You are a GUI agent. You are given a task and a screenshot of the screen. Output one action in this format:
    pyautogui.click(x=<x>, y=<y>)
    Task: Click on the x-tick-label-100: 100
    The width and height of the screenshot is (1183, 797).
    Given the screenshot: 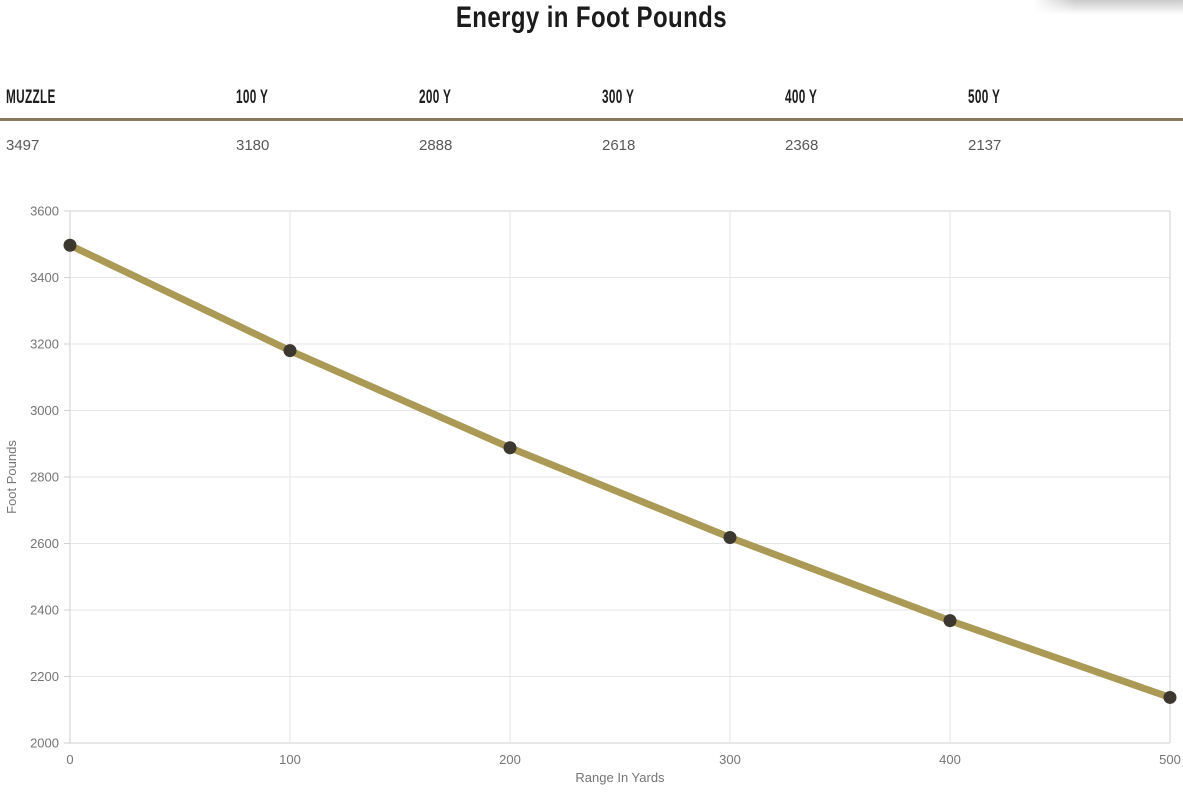 What is the action you would take?
    pyautogui.click(x=290, y=759)
    